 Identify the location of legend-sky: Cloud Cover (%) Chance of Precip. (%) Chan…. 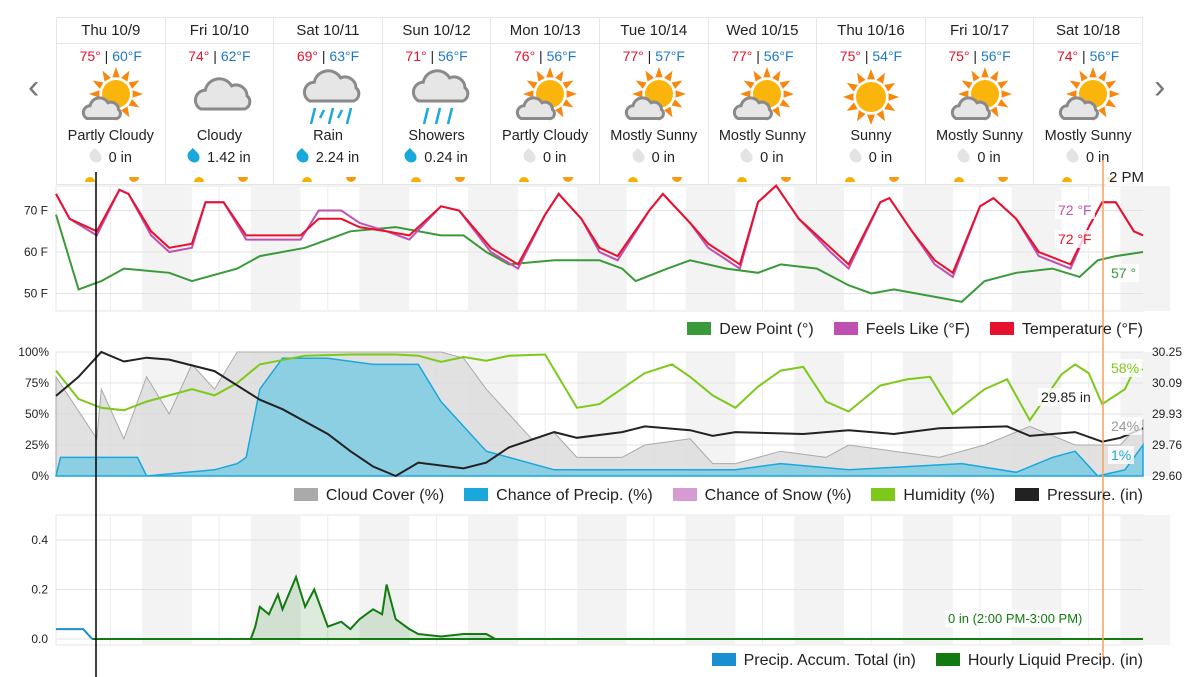
(718, 496).